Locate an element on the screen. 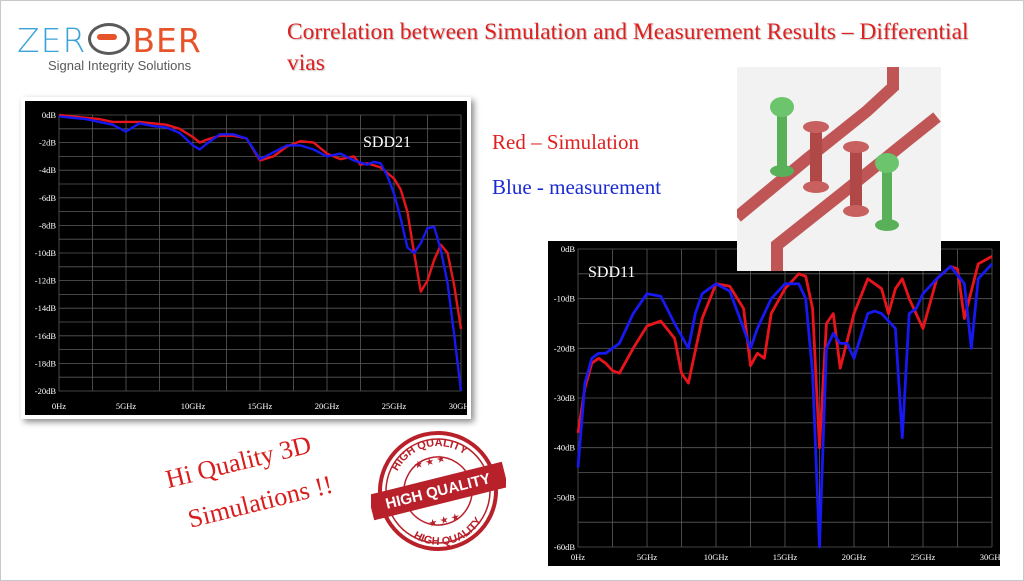  sdd11-y-tick-label: -10dB is located at coordinates (565, 299).